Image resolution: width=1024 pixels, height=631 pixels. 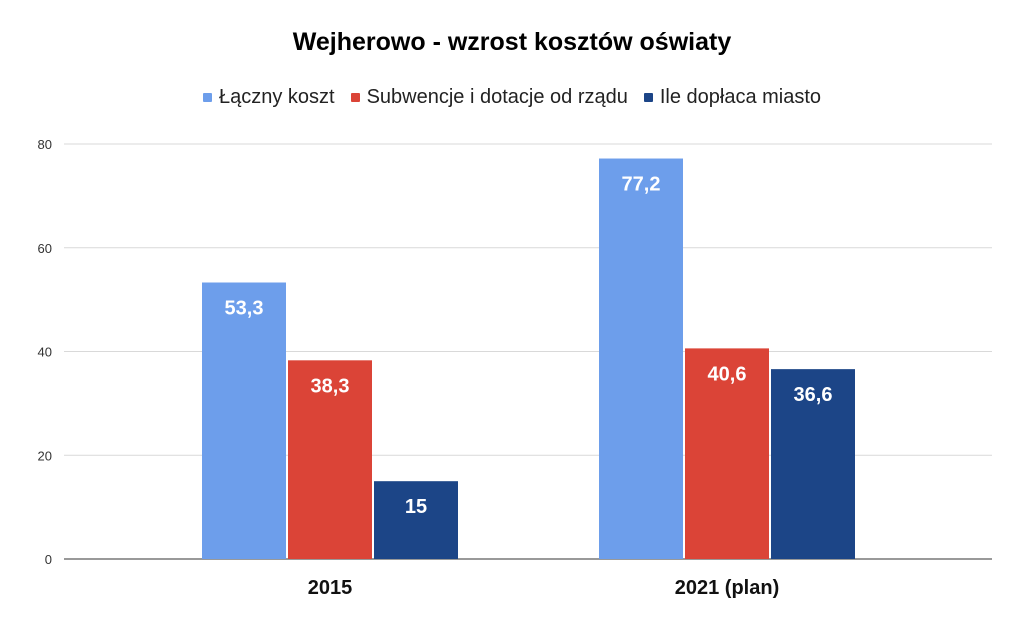 I want to click on legend-item-laczny-koszt: Łączny koszt, so click(x=268, y=97).